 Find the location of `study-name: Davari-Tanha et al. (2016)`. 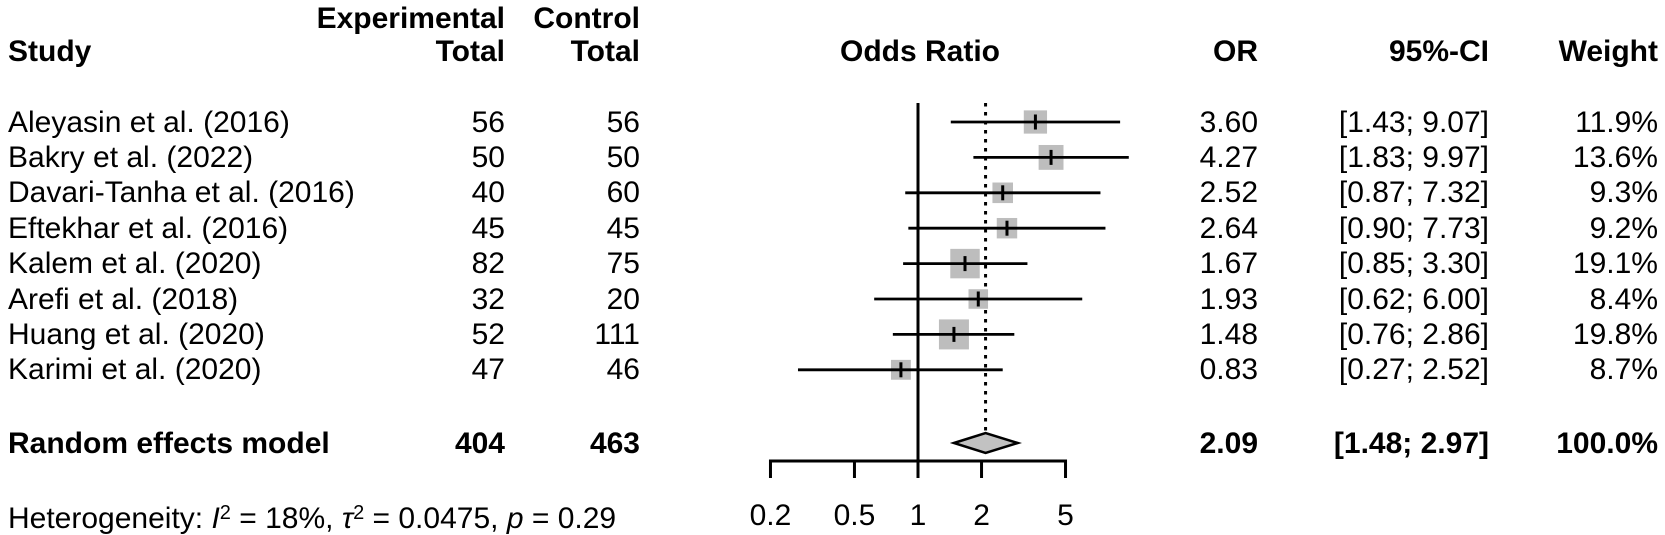

study-name: Davari-Tanha et al. (2016) is located at coordinates (181, 193).